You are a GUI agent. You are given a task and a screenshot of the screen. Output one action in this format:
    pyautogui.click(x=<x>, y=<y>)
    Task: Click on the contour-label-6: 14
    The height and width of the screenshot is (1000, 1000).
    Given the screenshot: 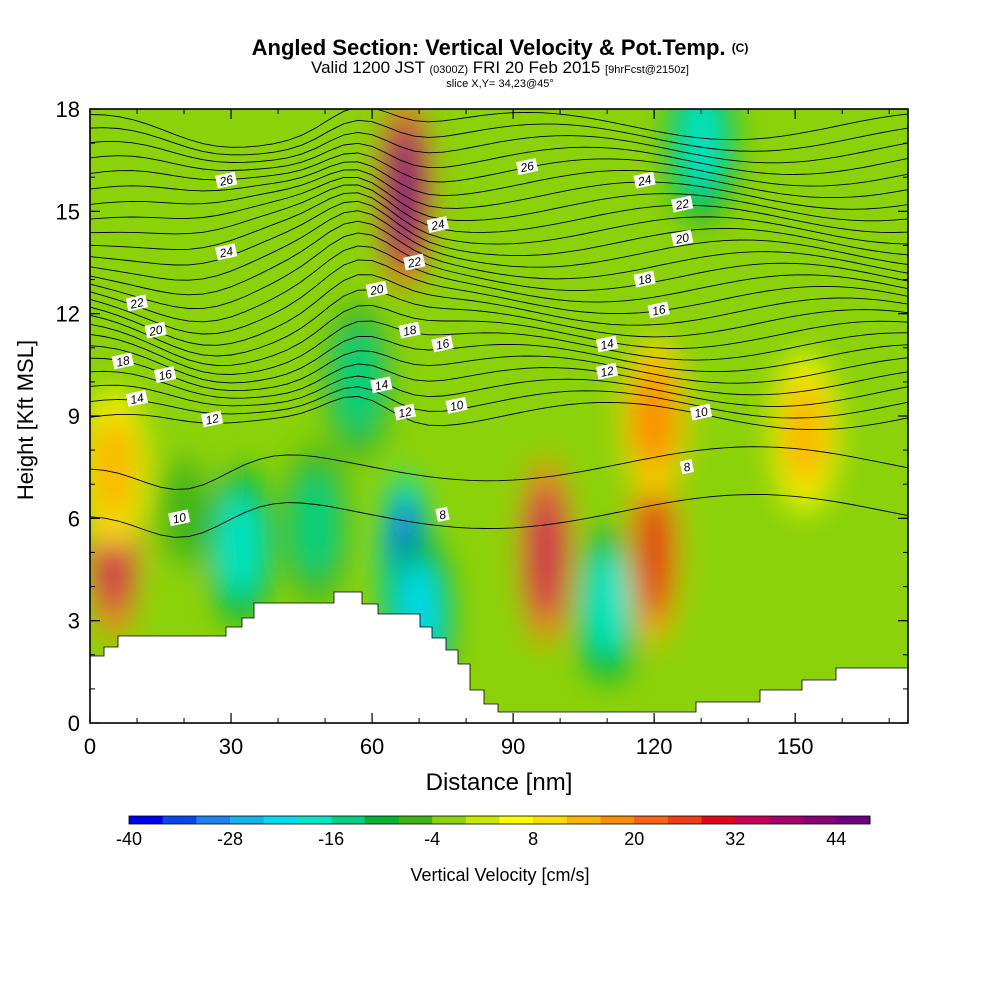 What is the action you would take?
    pyautogui.click(x=137, y=398)
    